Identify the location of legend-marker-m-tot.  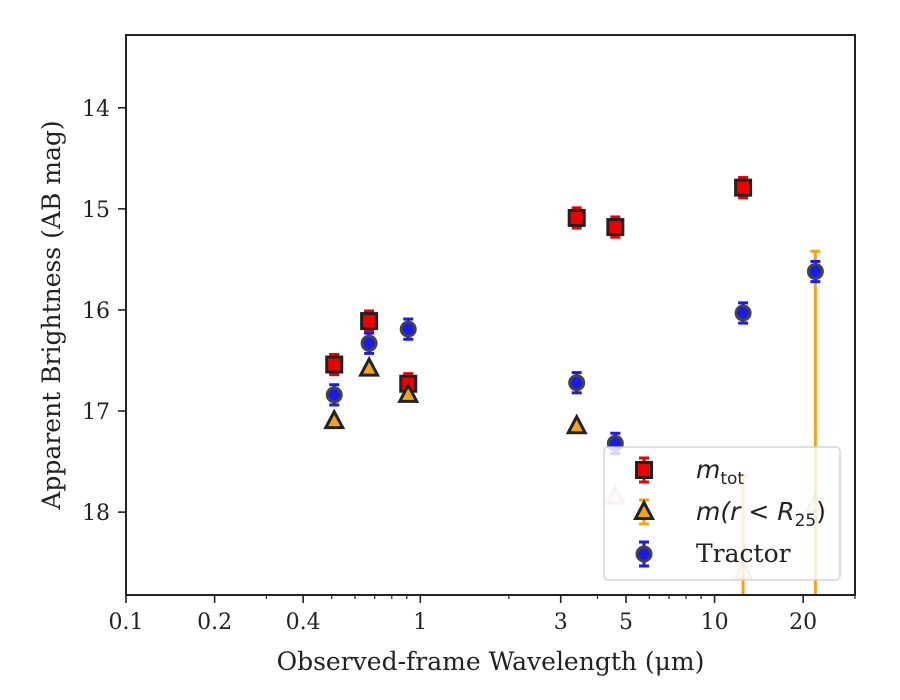
(644, 470).